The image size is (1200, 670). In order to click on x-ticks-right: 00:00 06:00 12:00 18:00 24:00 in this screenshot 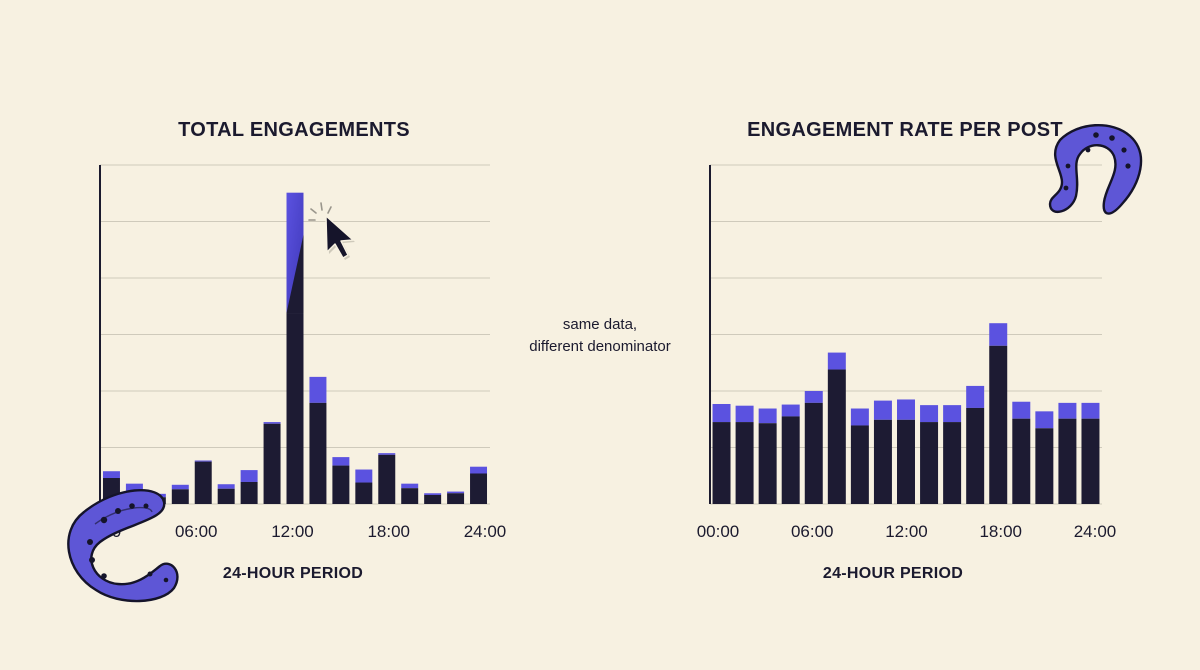, I will do `click(907, 531)`.